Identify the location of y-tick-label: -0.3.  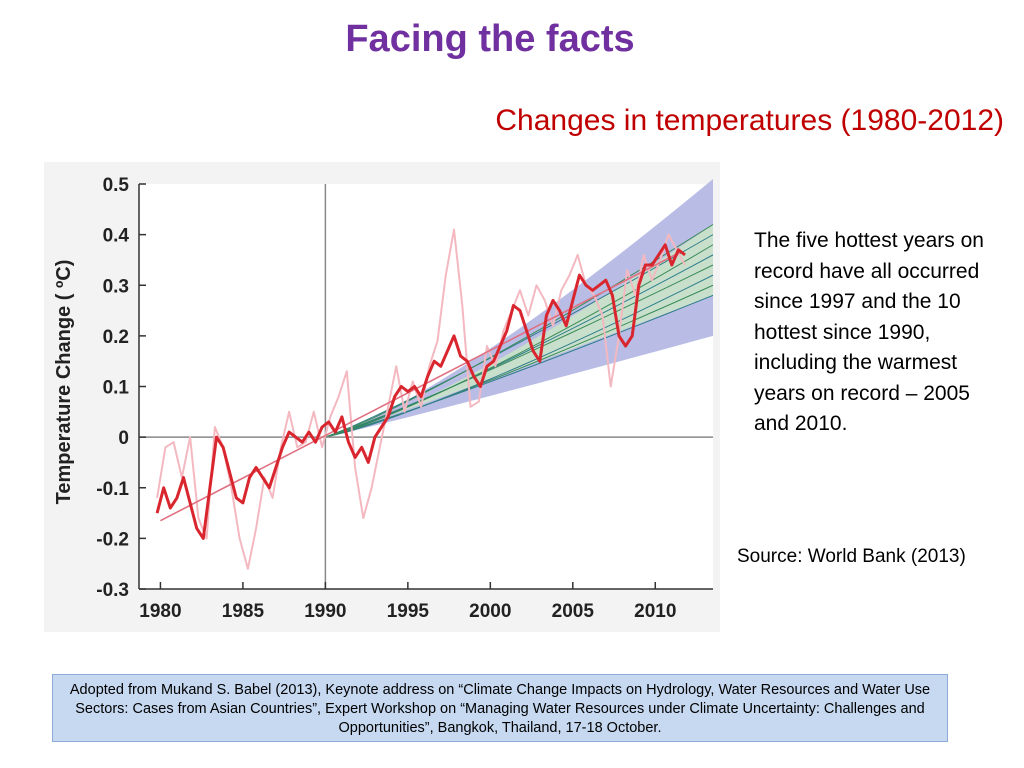
(112, 590).